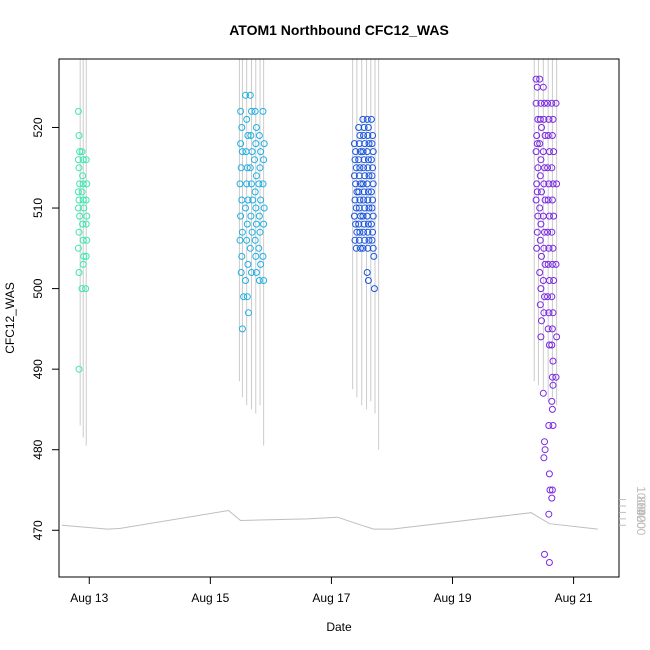  Describe the element at coordinates (10, 318) in the screenshot. I see `y-axis-label: CFC12_WAS` at that location.